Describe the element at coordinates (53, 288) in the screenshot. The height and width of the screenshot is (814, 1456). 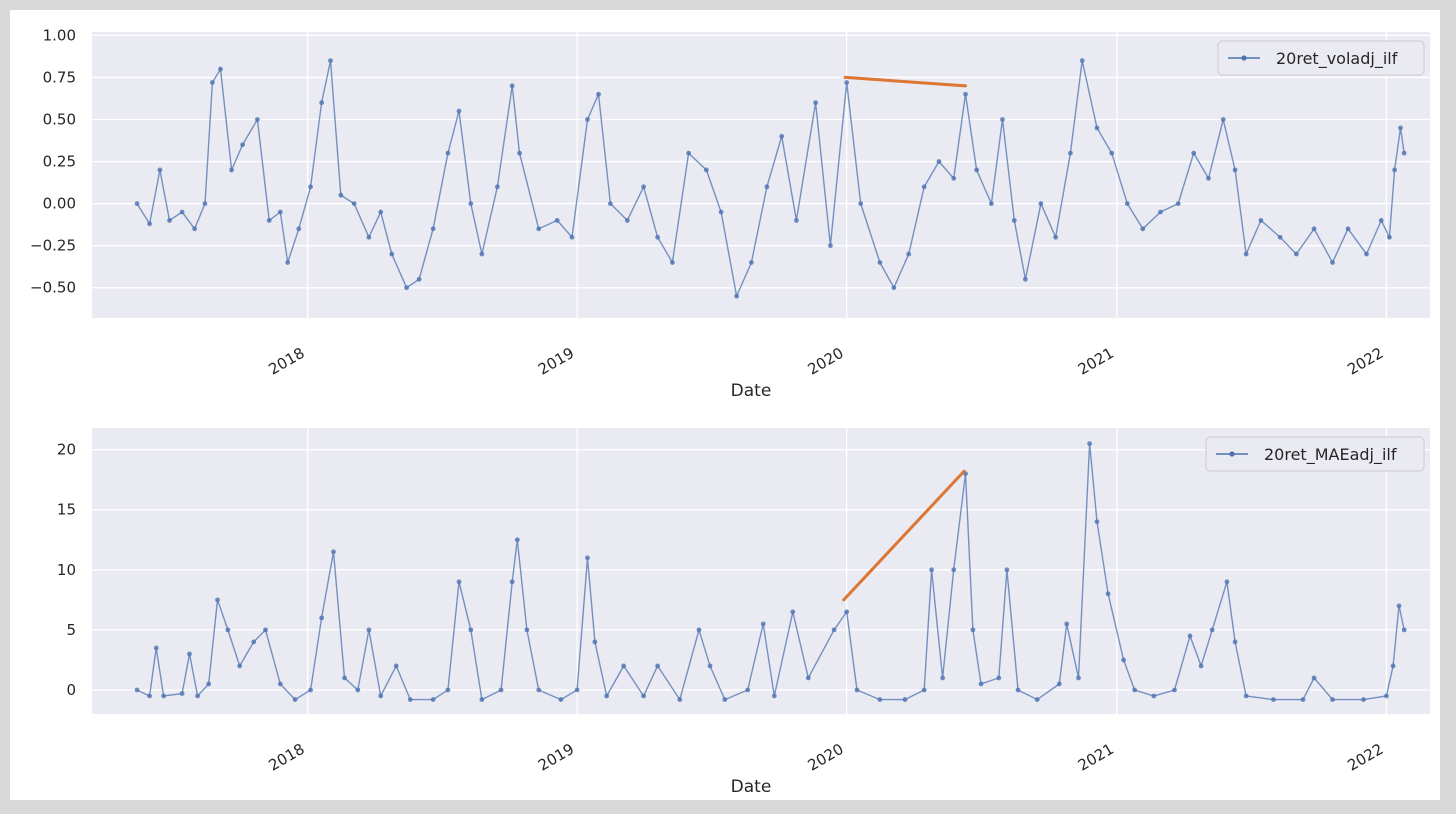
I see `y-tick-label: −0.50` at that location.